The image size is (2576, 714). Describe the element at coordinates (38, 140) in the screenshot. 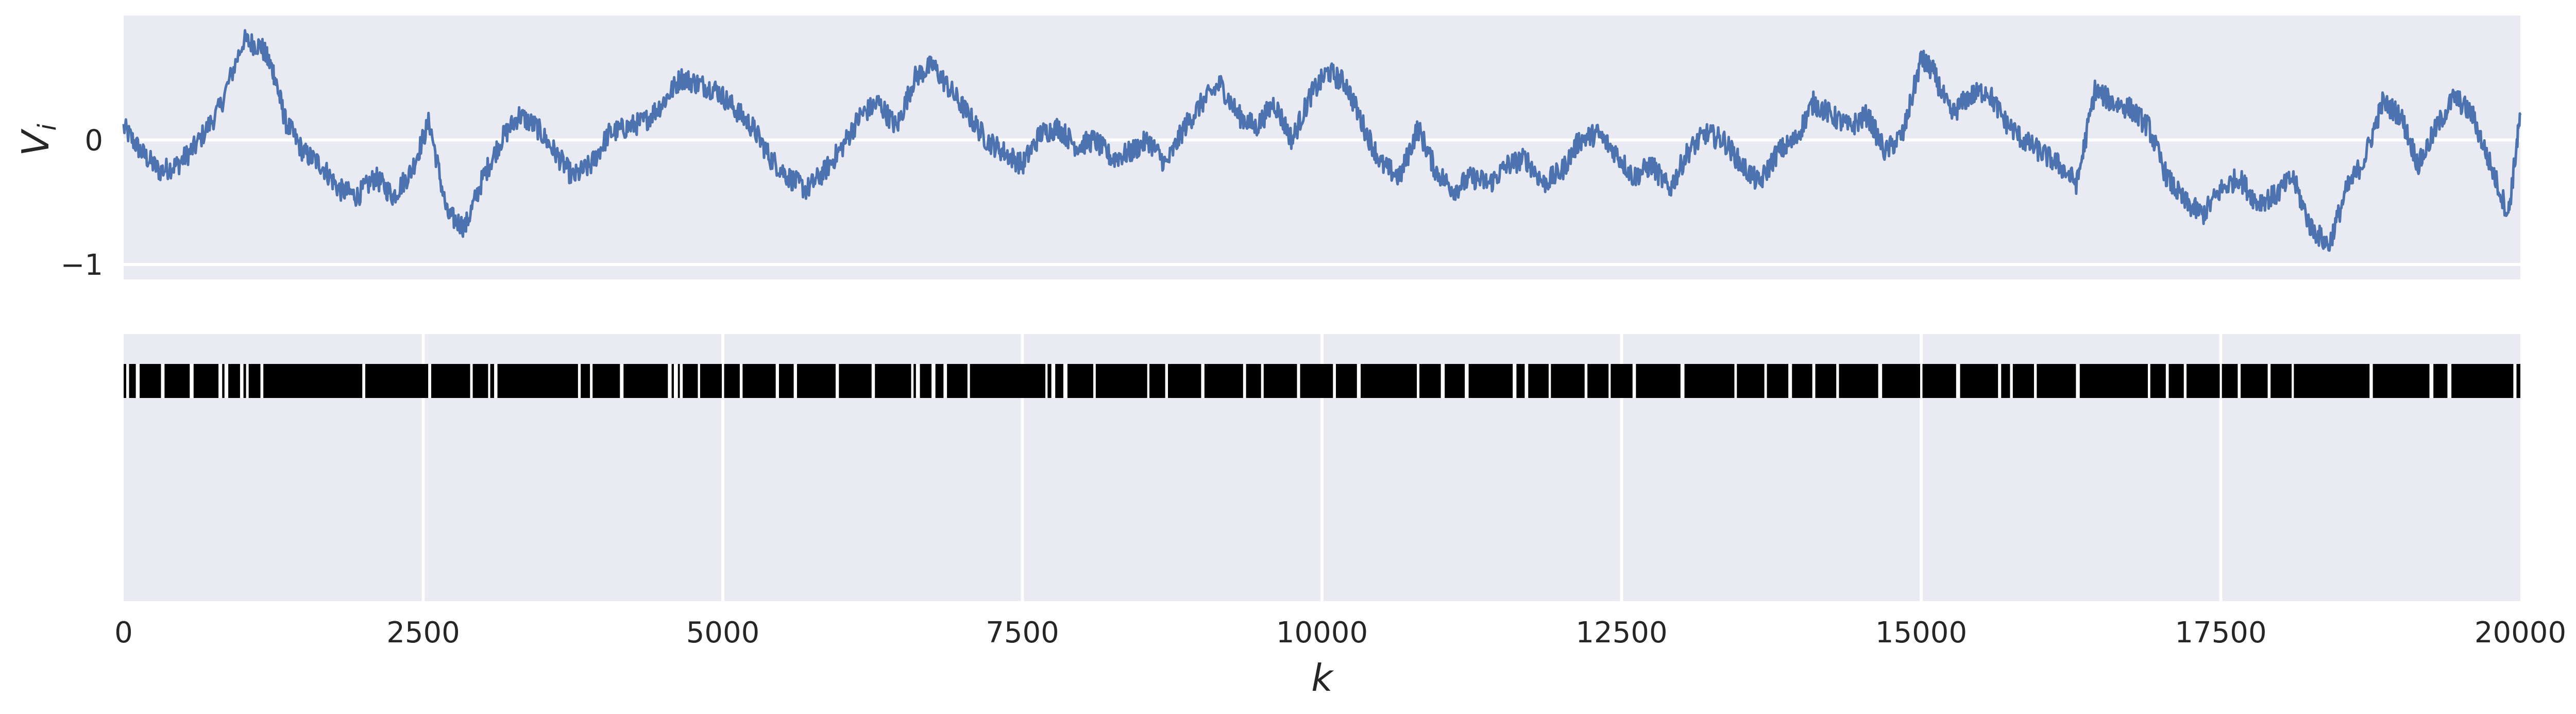

I see `y-axis-label: Vi` at that location.